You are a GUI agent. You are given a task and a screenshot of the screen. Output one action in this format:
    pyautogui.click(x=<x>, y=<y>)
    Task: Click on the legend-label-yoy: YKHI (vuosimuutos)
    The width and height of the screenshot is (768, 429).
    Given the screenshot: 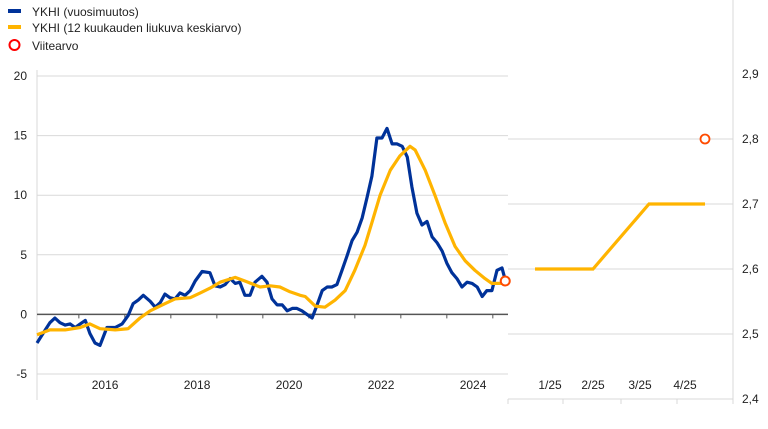 What is the action you would take?
    pyautogui.click(x=85, y=12)
    